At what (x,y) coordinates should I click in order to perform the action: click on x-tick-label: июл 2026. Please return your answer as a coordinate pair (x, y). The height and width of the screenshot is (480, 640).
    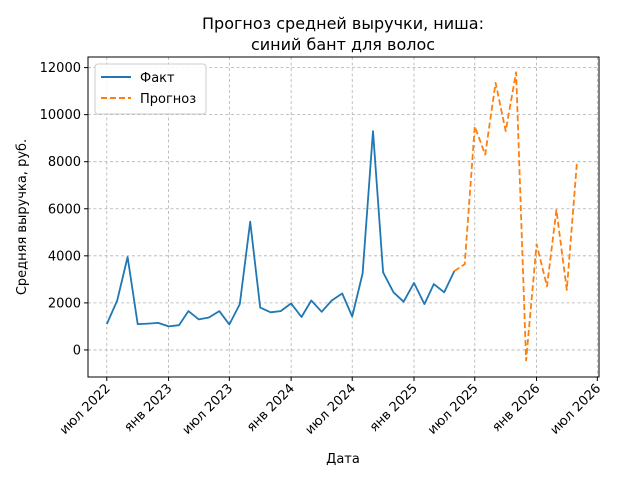
    Looking at the image, I should click on (576, 409).